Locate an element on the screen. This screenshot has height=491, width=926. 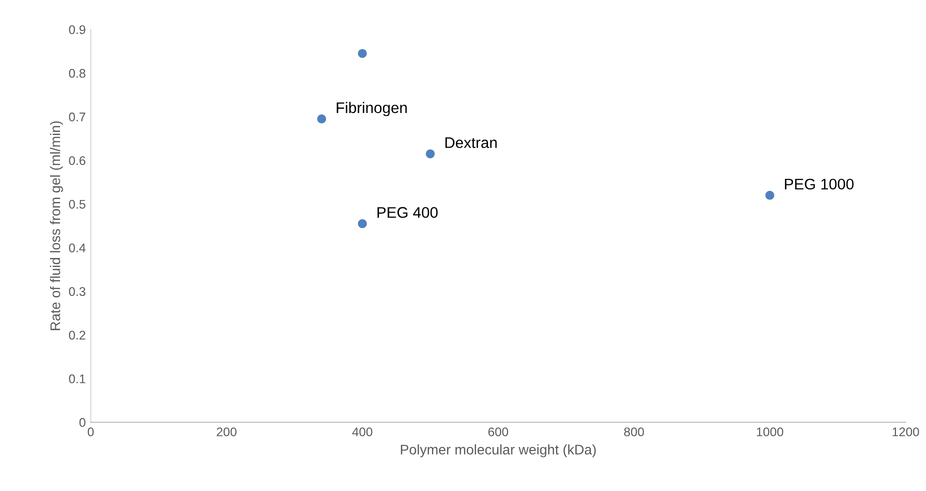
y-tick-label: 0 is located at coordinates (82, 422).